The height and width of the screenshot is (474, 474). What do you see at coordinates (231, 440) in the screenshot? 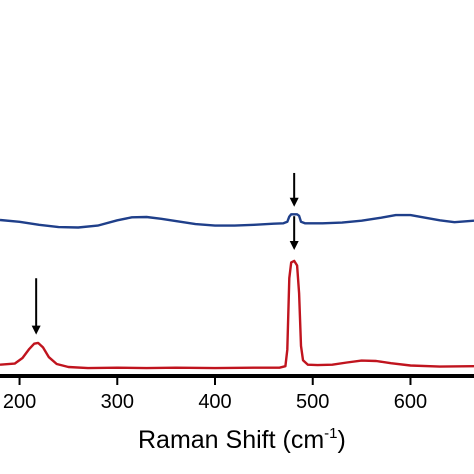
I see `x-axis-title-main: Raman Shift (cm` at bounding box center [231, 440].